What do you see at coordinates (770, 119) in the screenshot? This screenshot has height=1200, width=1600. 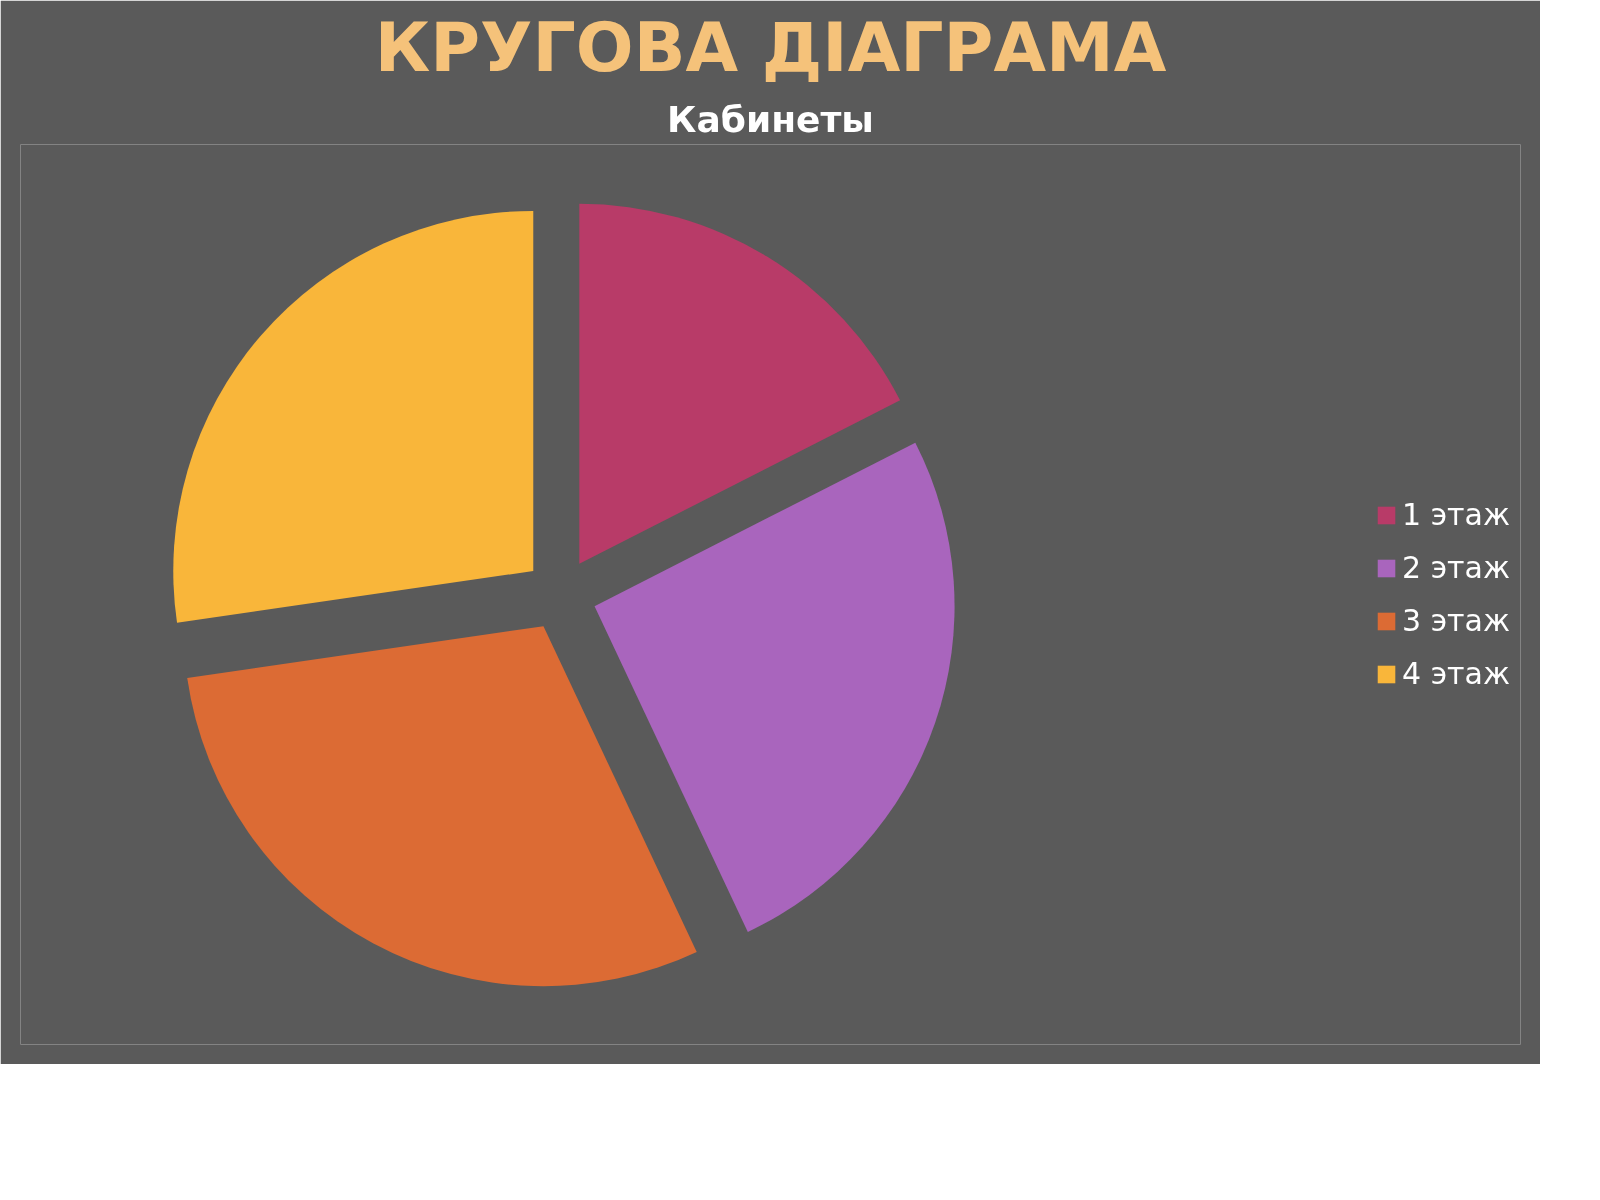 I see `chart-subtitle: Кабинеты` at bounding box center [770, 119].